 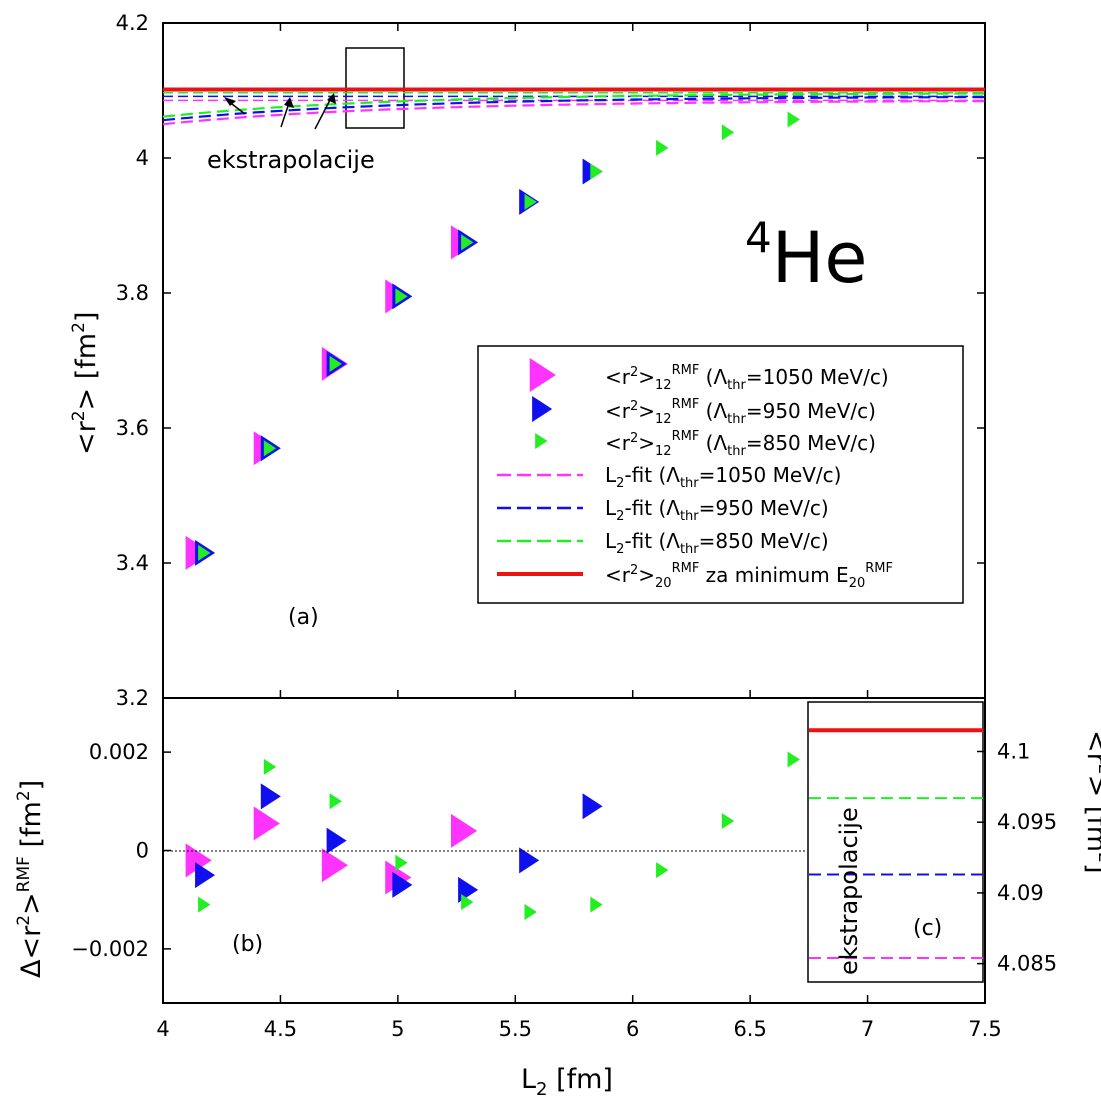 What do you see at coordinates (713, 443) in the screenshot?
I see `lg3-lp: (Λ` at bounding box center [713, 443].